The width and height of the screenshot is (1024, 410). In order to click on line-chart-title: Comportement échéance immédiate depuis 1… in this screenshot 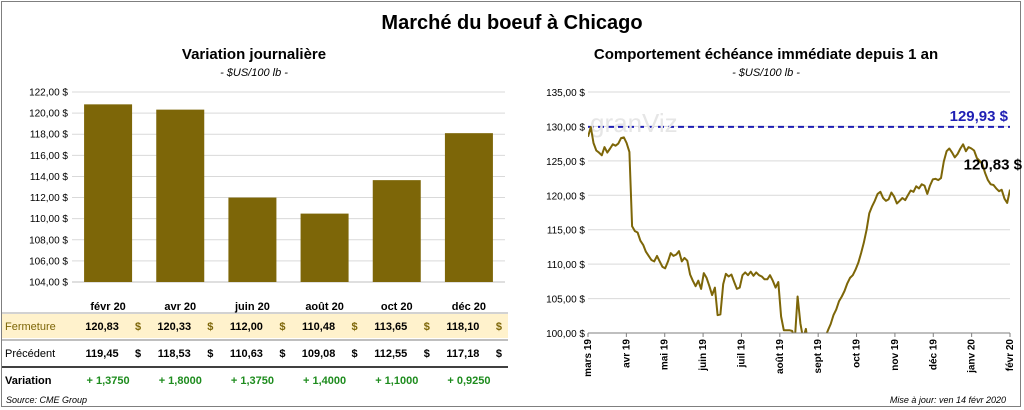, I will do `click(766, 54)`.